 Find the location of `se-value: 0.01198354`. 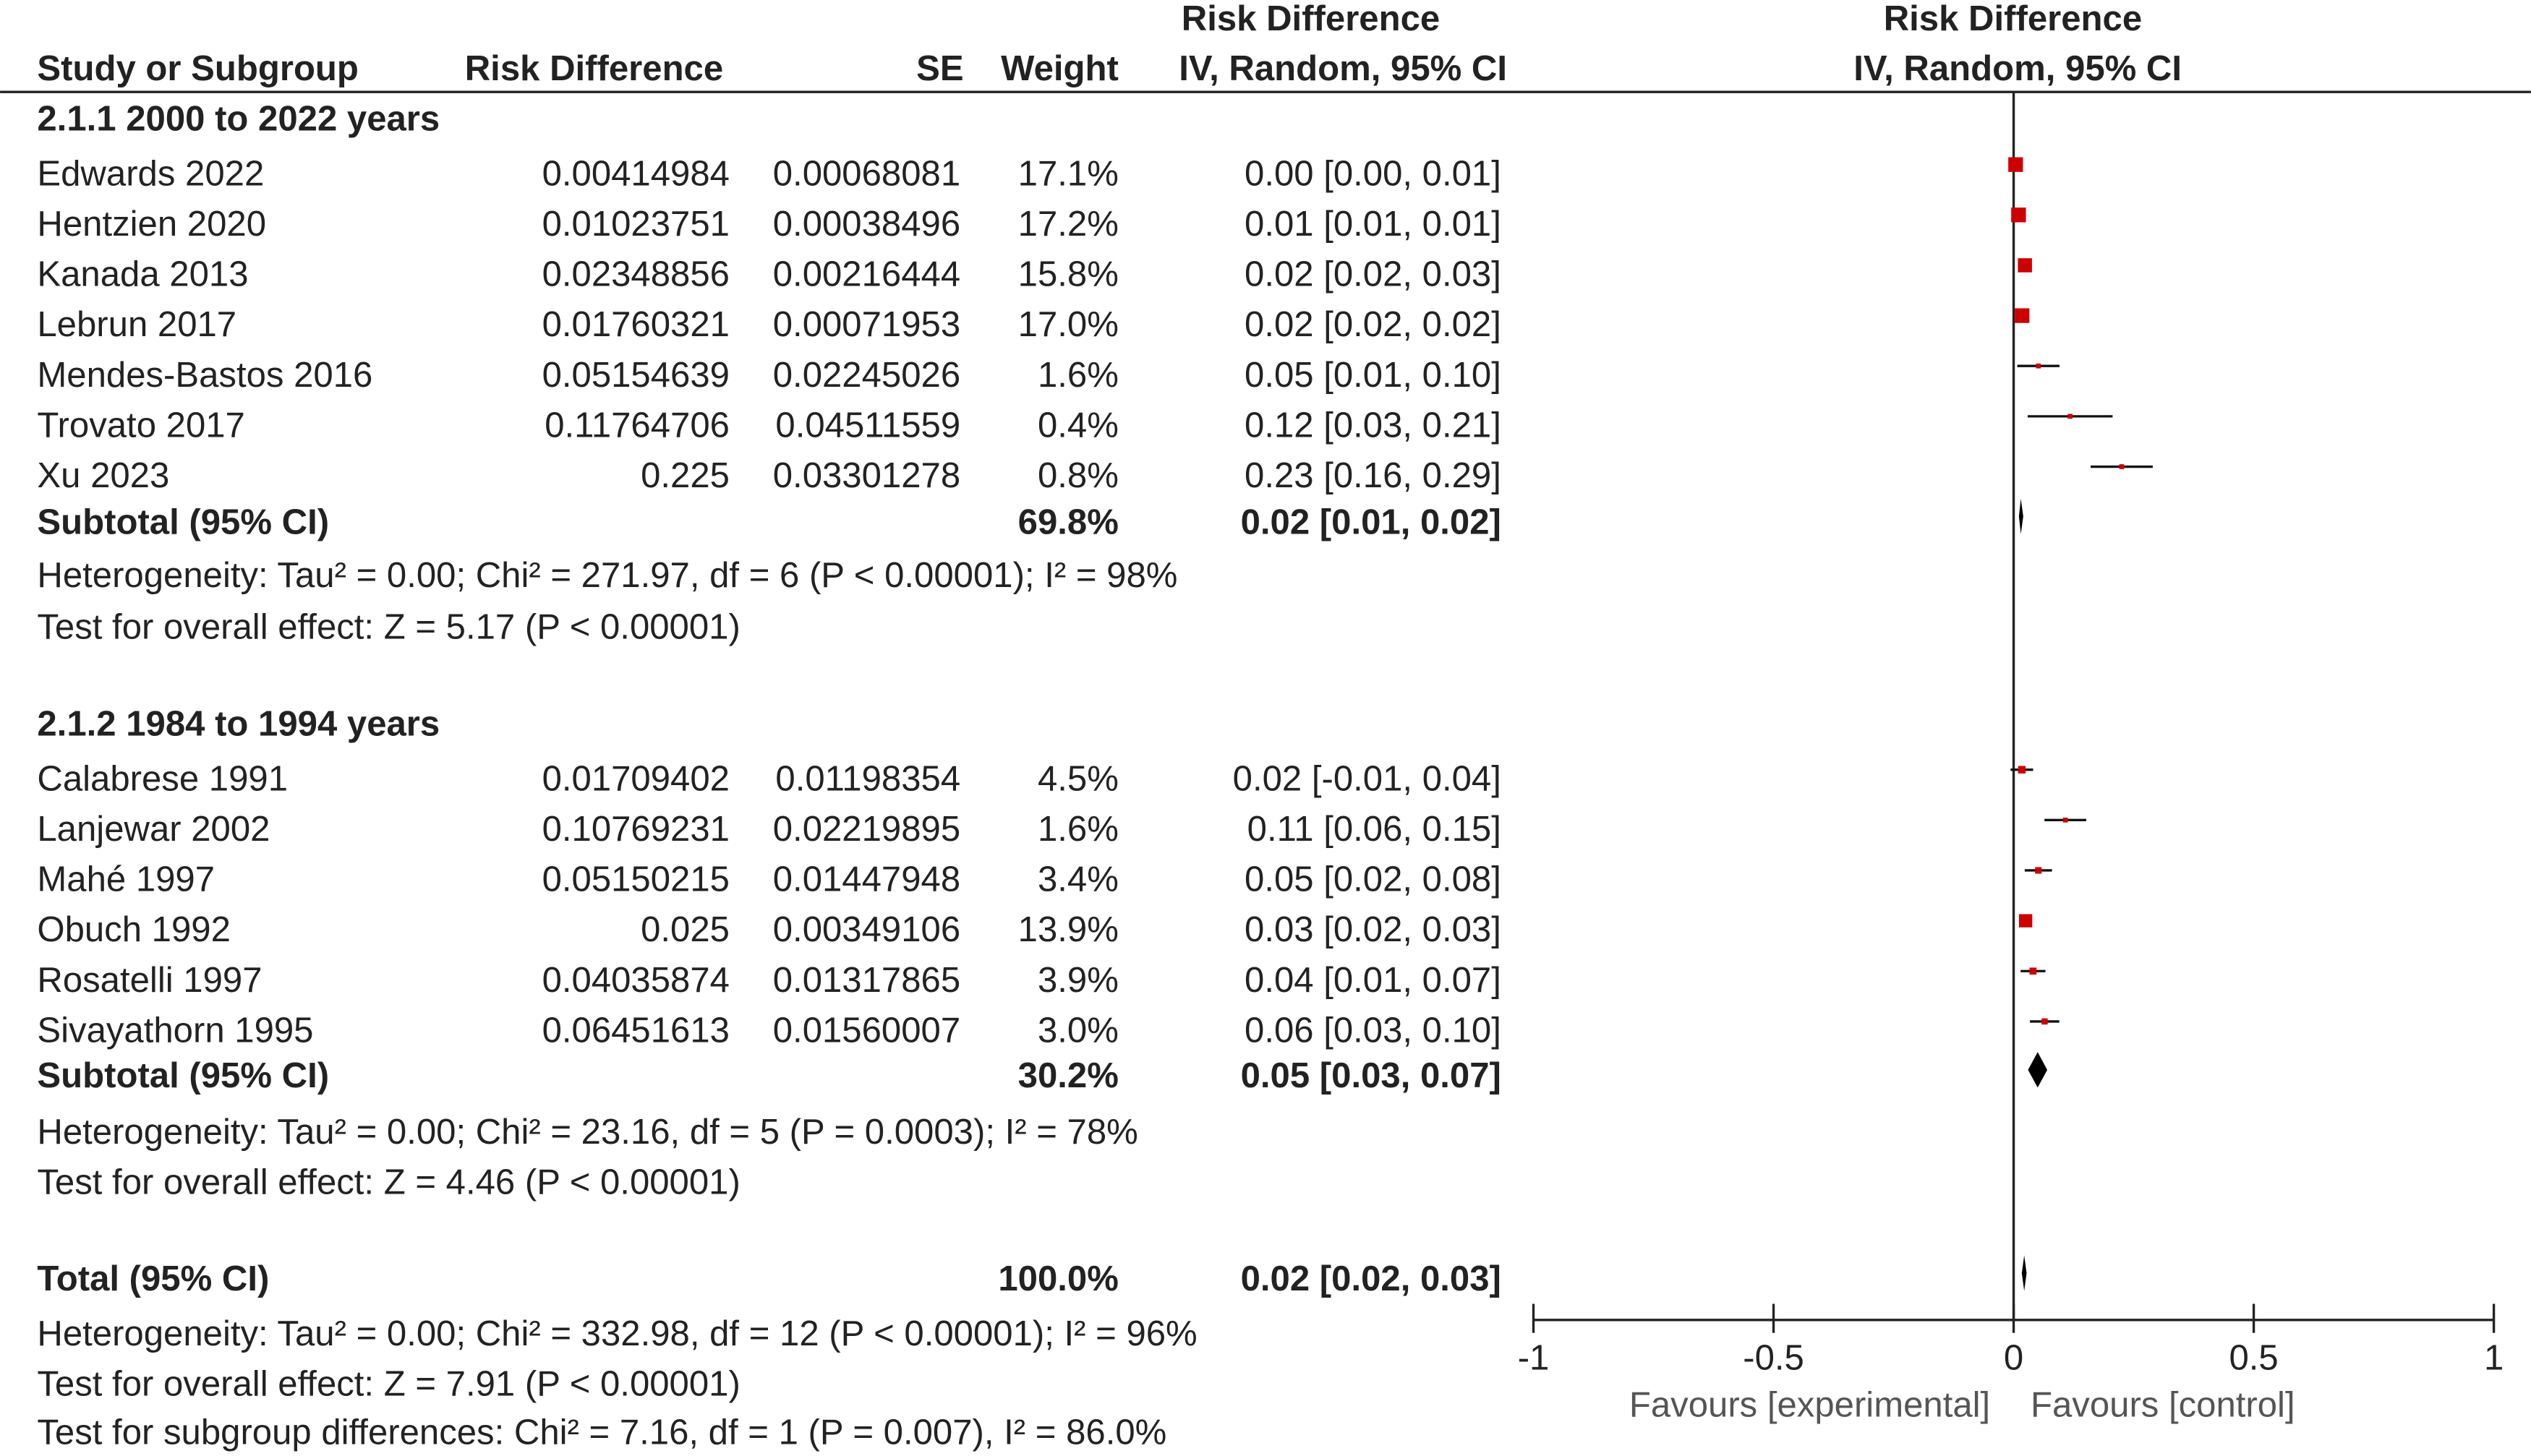

se-value: 0.01198354 is located at coordinates (868, 779).